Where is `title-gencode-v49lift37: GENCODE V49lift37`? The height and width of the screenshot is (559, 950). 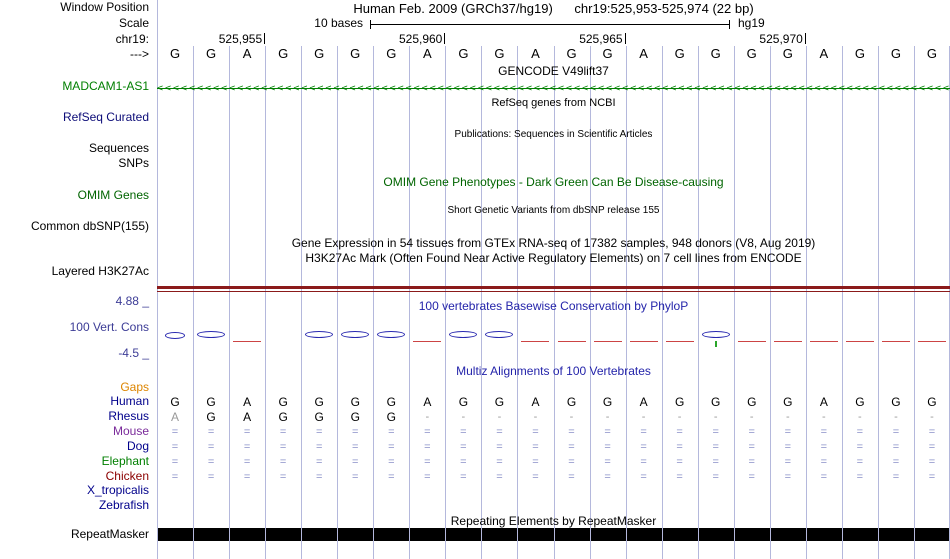
title-gencode-v49lift37: GENCODE V49lift37 is located at coordinates (553, 71).